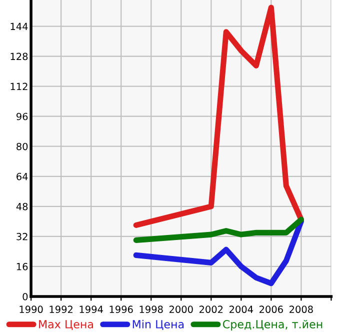  I want to click on y-tick-label: 48, so click(22, 206).